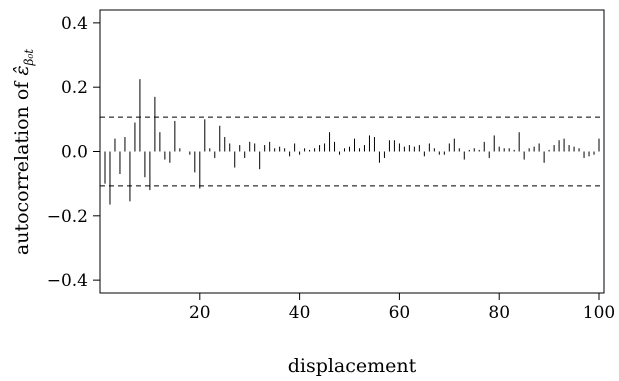 The image size is (619, 381). I want to click on y-axis-title-subscript: β₀t, so click(29, 58).